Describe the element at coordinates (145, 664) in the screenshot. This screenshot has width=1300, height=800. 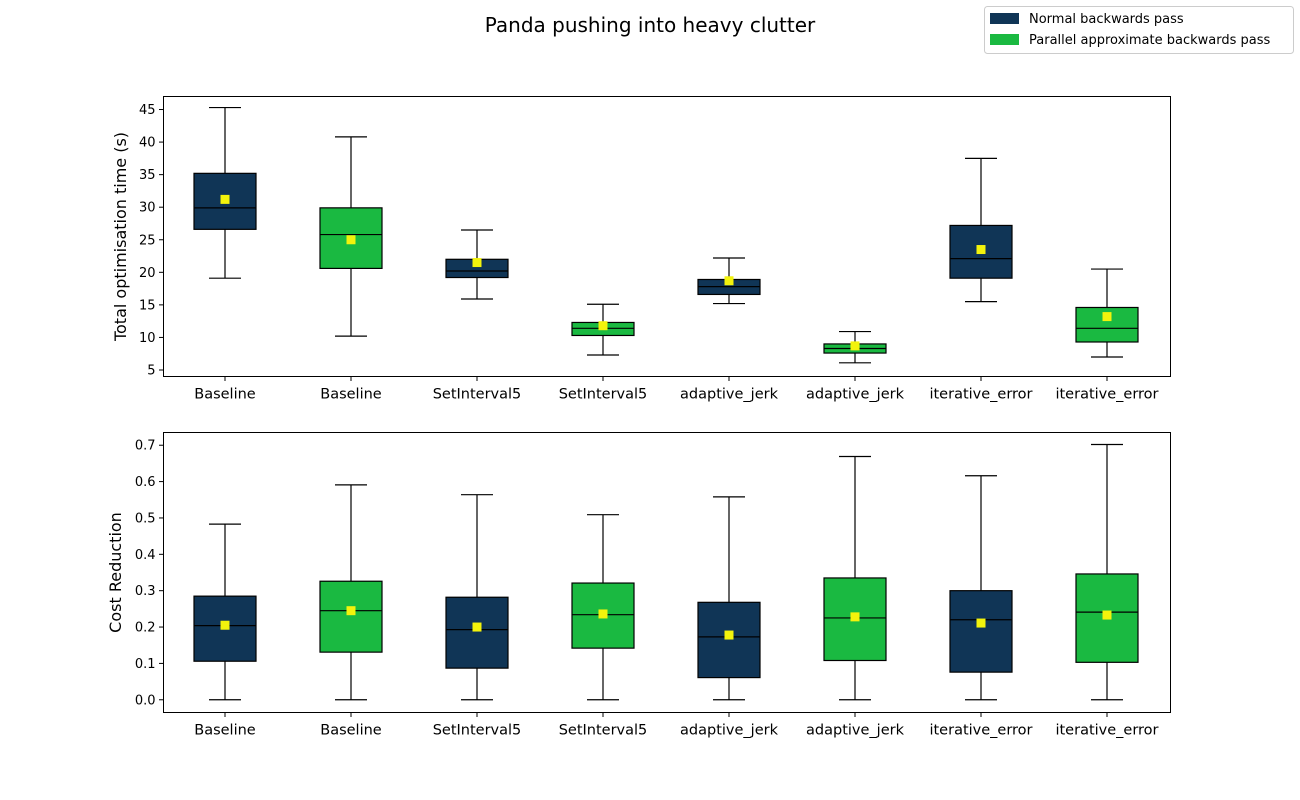
I see `cost-y-tick-label: 0.1` at that location.